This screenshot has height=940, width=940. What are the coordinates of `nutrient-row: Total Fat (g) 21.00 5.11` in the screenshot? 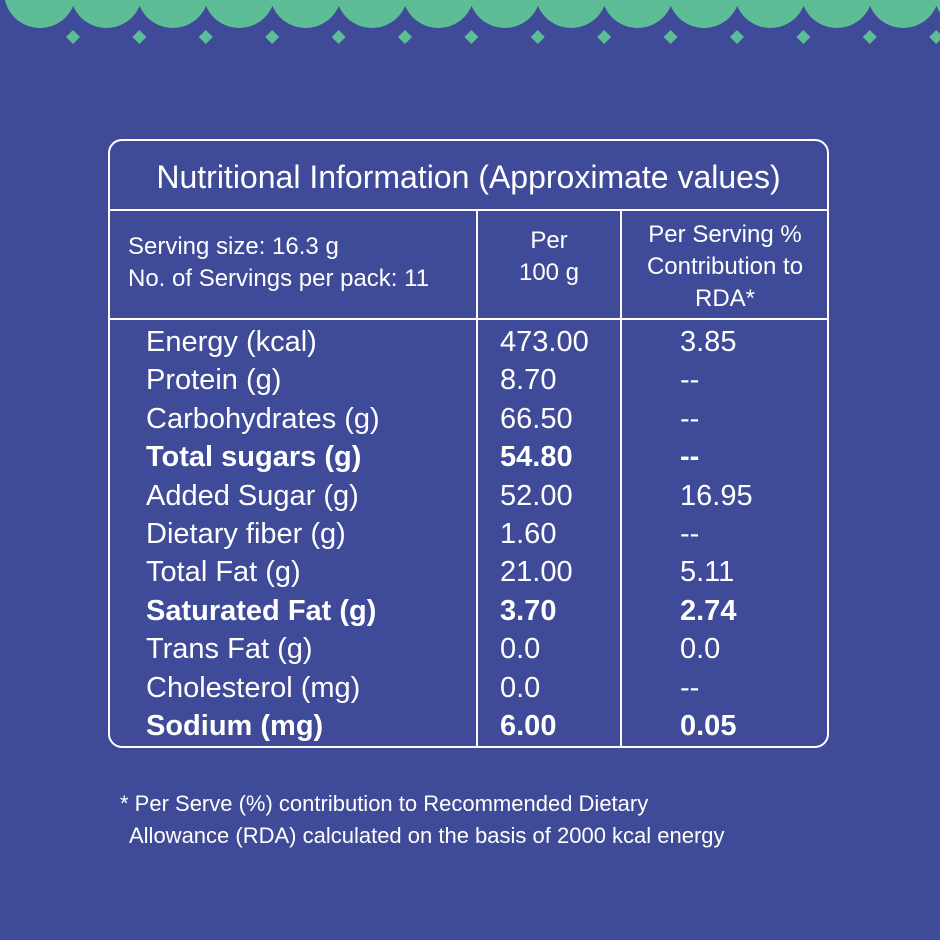 It's located at (468, 572).